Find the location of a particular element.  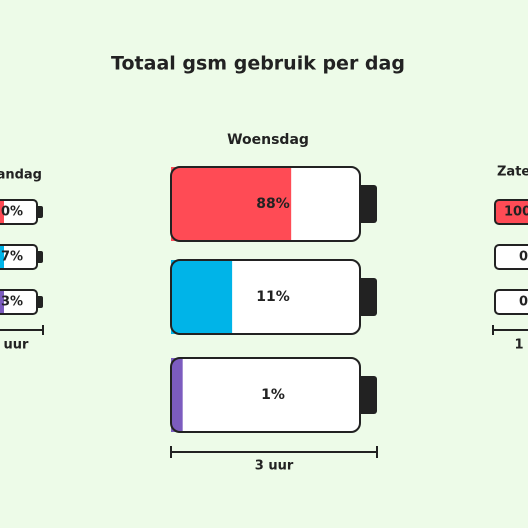

battery-label: 11% is located at coordinates (273, 297).